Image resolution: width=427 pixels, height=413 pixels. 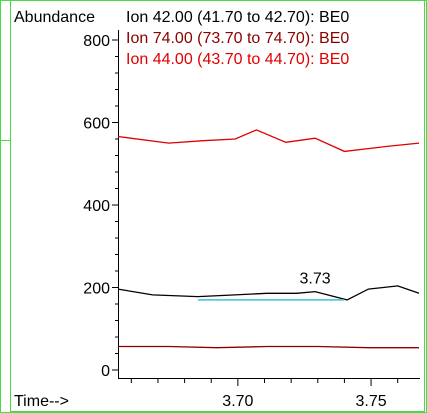 I want to click on y-tick-label: 200, so click(x=96, y=289).